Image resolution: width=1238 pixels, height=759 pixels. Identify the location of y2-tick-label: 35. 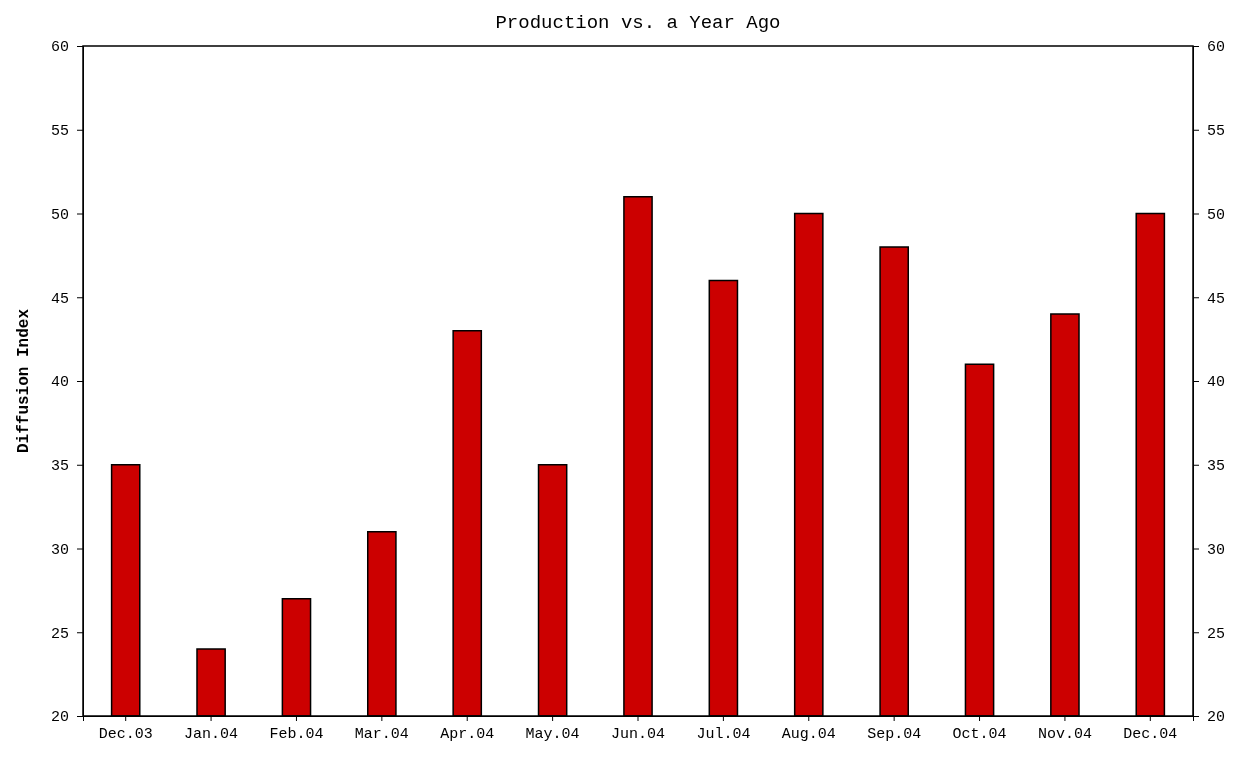
(1216, 467).